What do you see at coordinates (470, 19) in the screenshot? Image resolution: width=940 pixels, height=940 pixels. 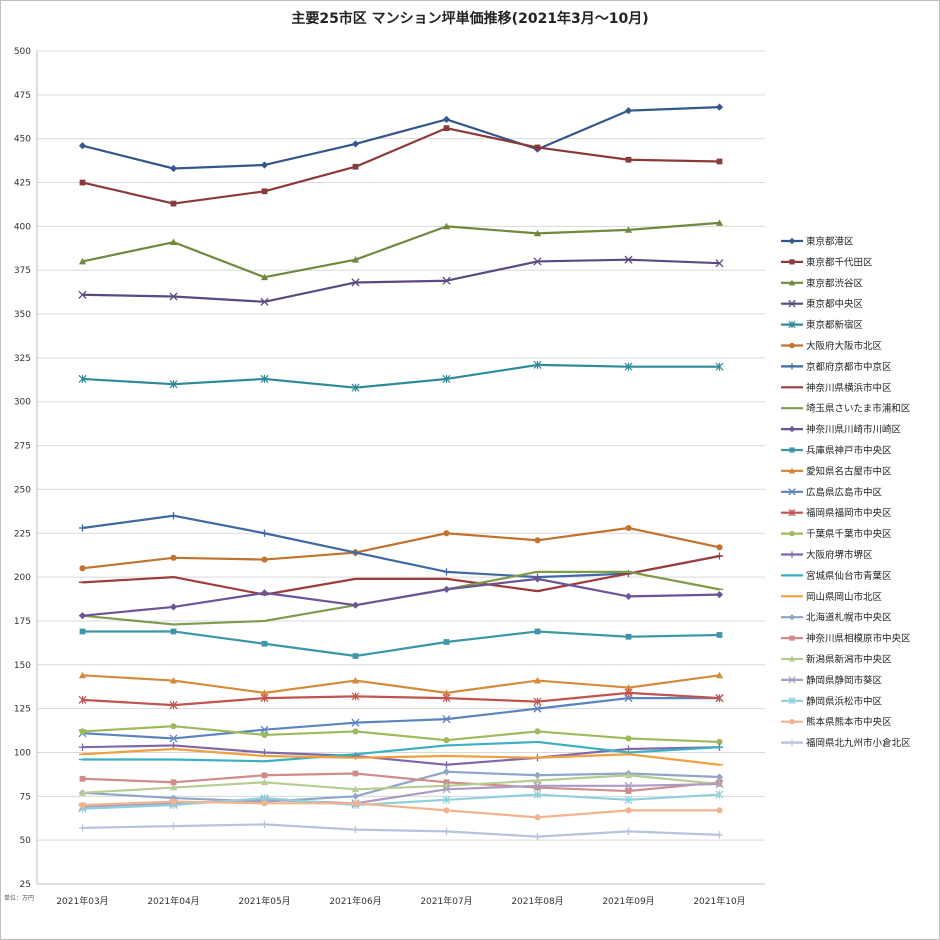 I see `chart-title: 主要25市区 マンション坪単価推移(2021年3月～10月)` at bounding box center [470, 19].